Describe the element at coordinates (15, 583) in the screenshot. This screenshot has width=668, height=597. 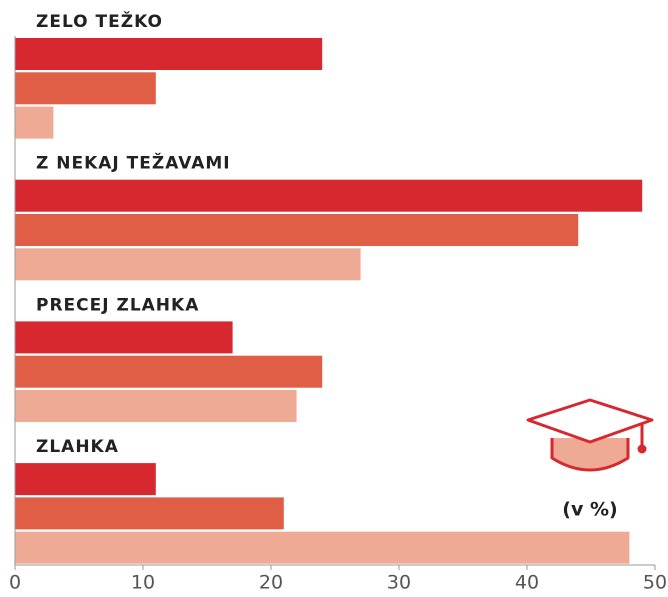
I see `x-tick-label: 0` at that location.